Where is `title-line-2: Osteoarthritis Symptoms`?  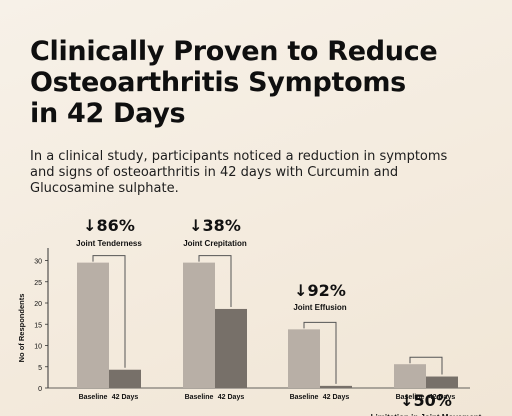 title-line-2: Osteoarthritis Symptoms is located at coordinates (218, 82).